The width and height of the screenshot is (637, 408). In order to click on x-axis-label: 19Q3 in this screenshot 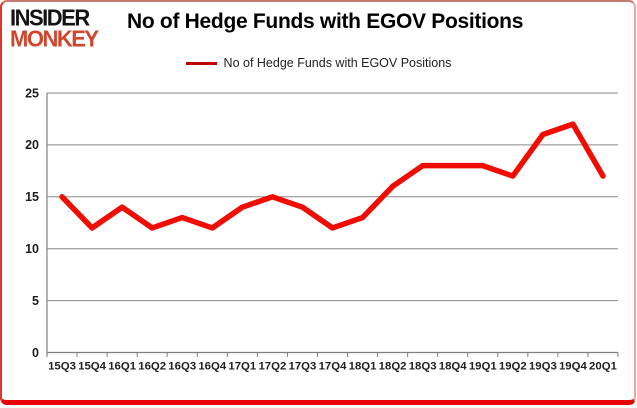, I will do `click(543, 367)`.